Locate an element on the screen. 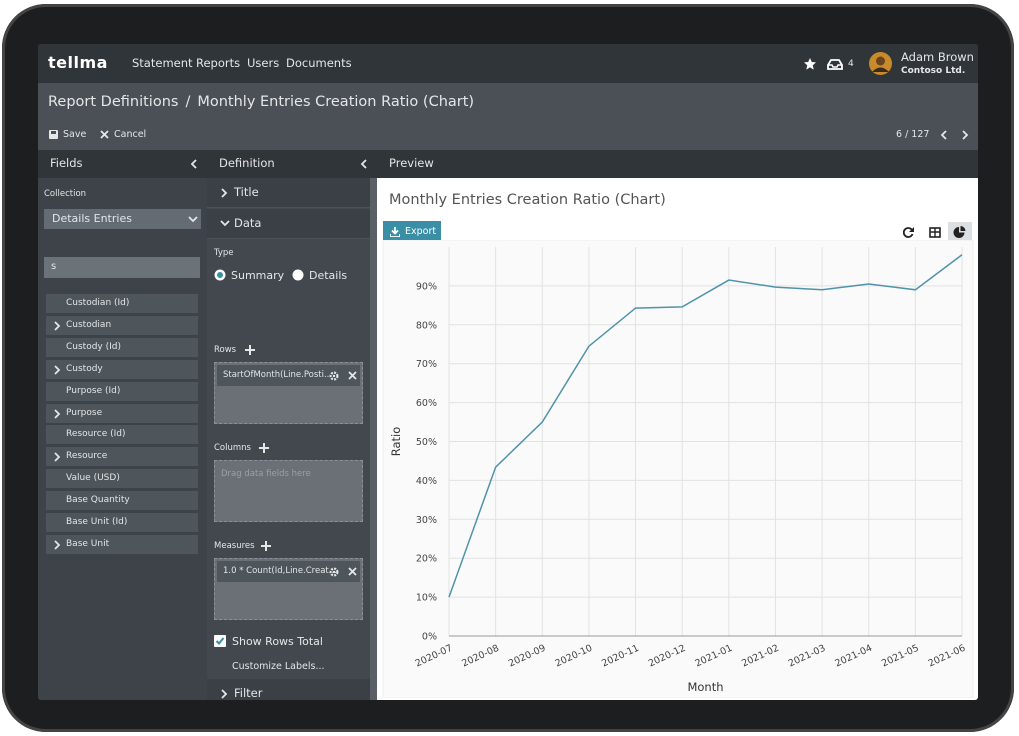 The height and width of the screenshot is (736, 1019). cancel-button: Cancel is located at coordinates (130, 134).